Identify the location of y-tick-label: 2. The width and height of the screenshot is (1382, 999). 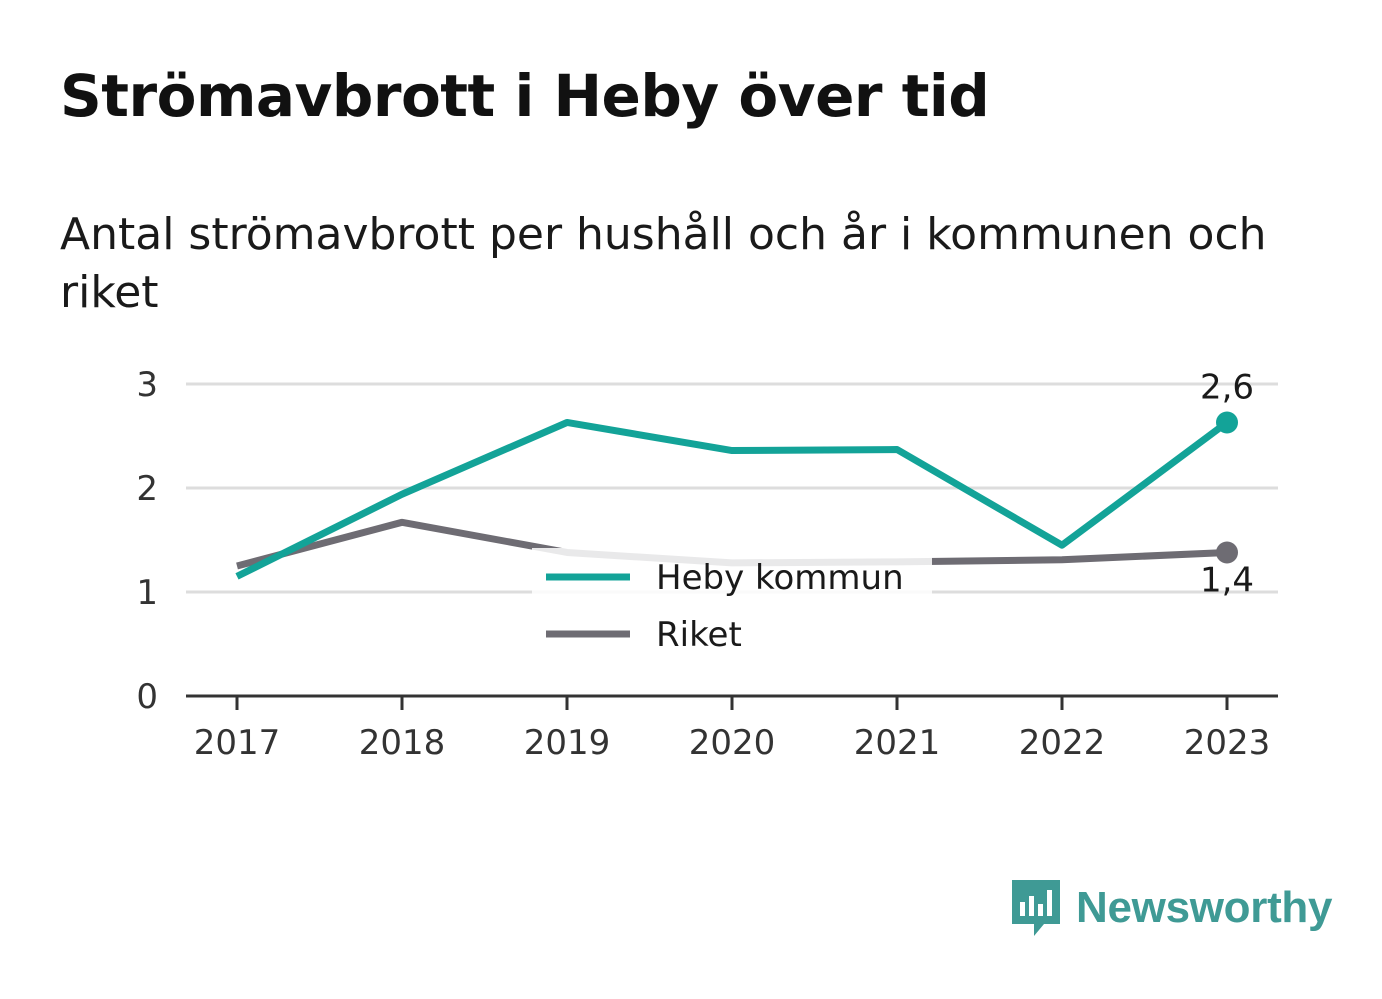
(147, 489).